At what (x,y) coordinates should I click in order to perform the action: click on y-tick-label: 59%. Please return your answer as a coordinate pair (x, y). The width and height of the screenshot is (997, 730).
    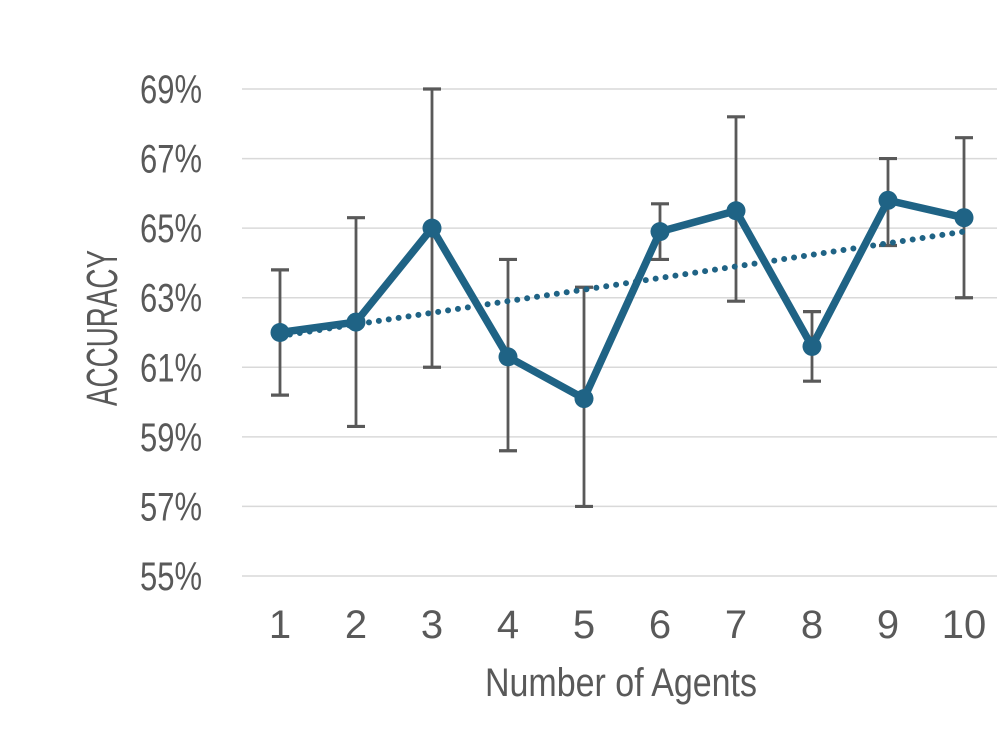
    Looking at the image, I should click on (171, 438).